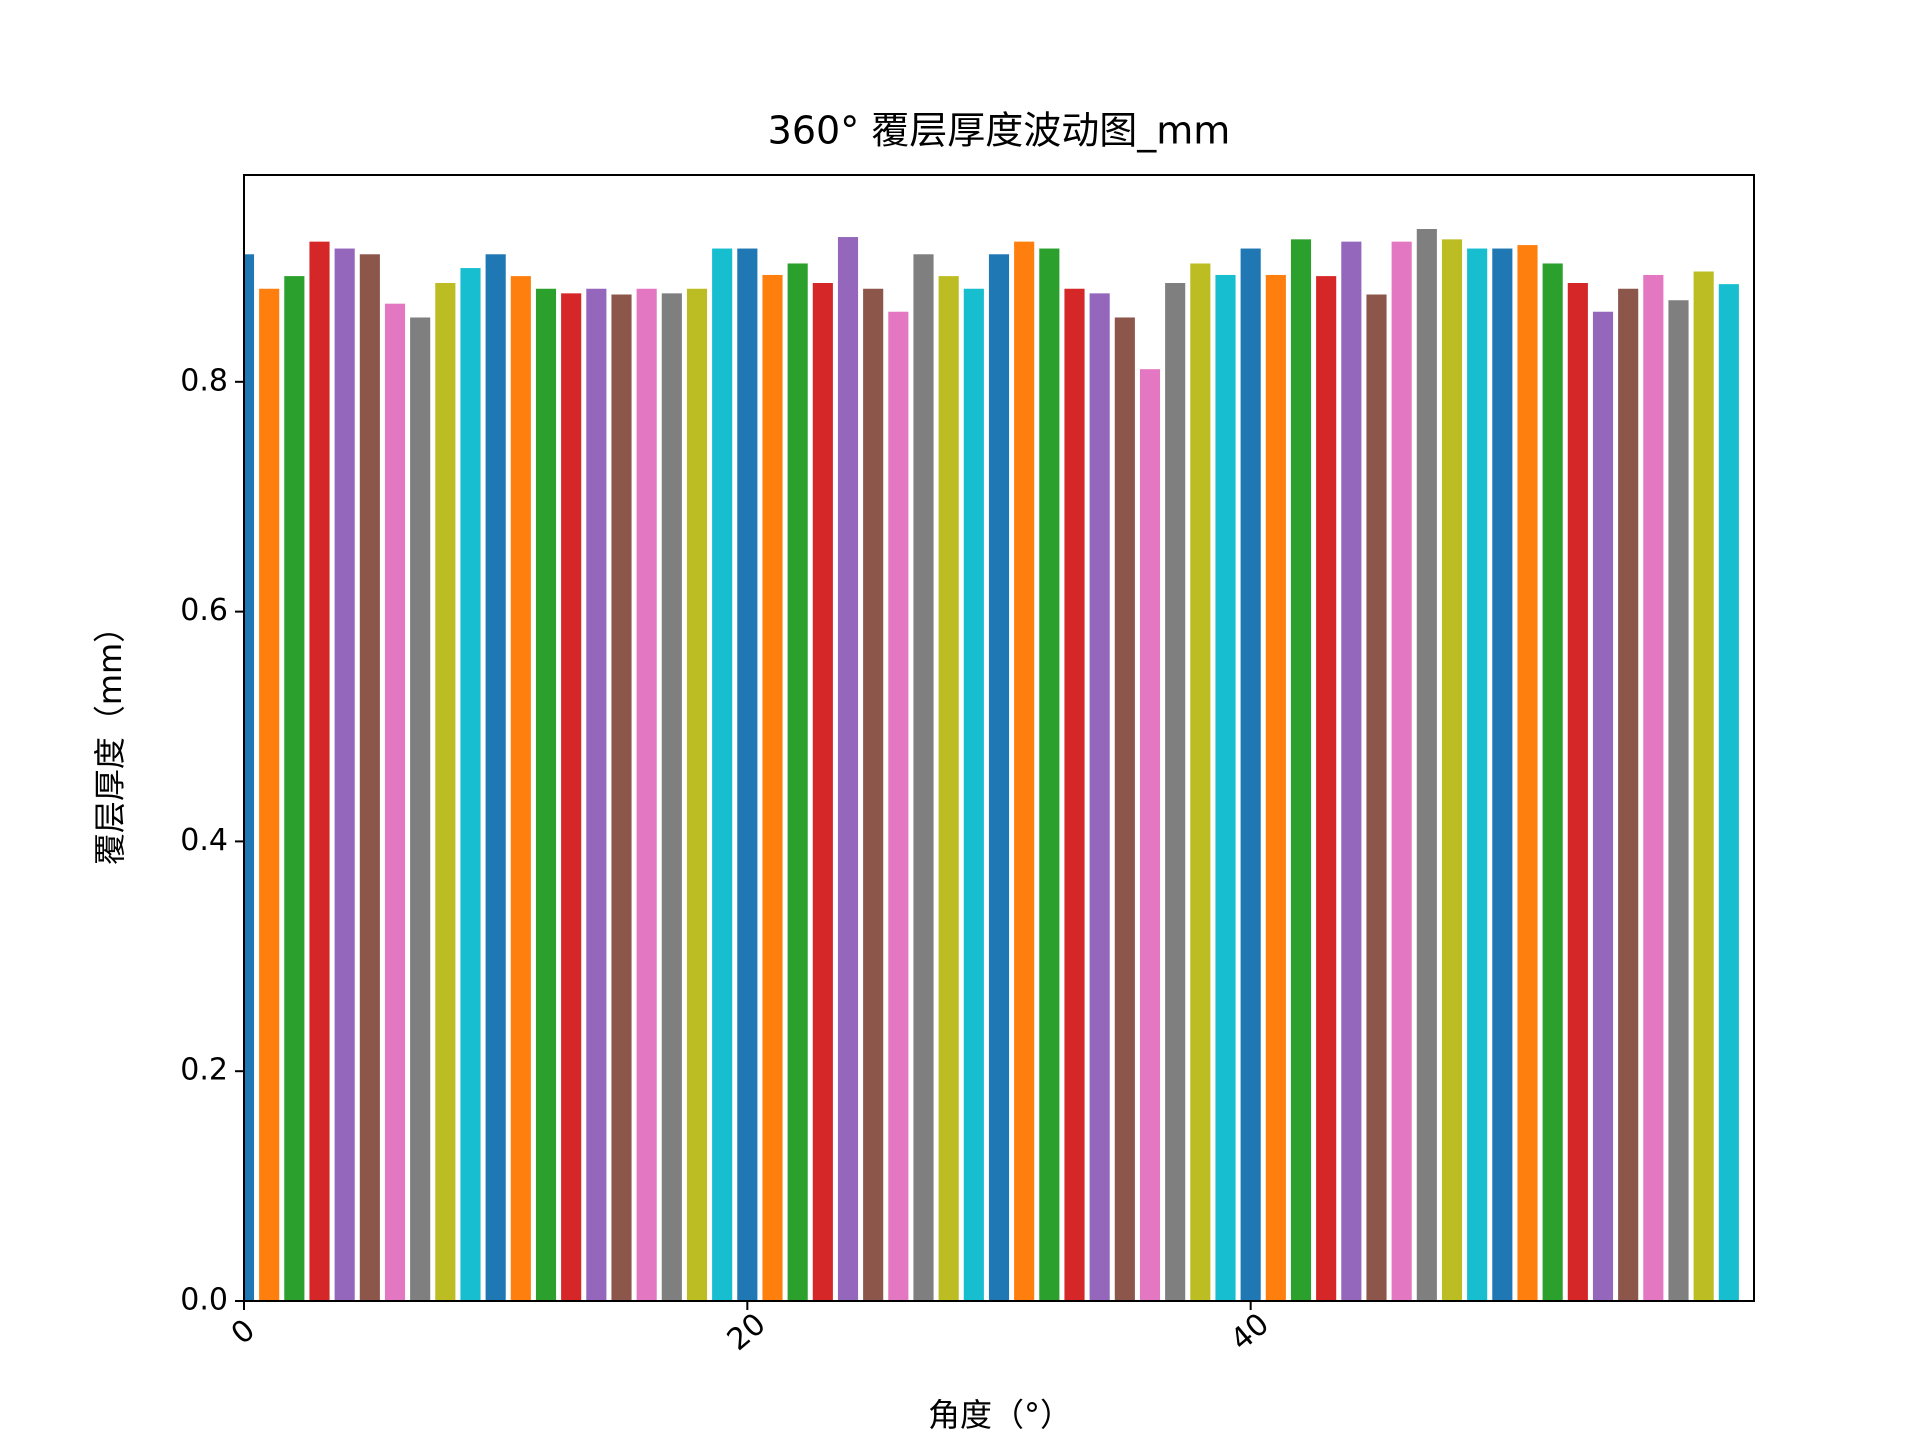 The width and height of the screenshot is (1920, 1440). What do you see at coordinates (110, 738) in the screenshot?
I see `y-axis-label: 覆层厚度（mm）` at bounding box center [110, 738].